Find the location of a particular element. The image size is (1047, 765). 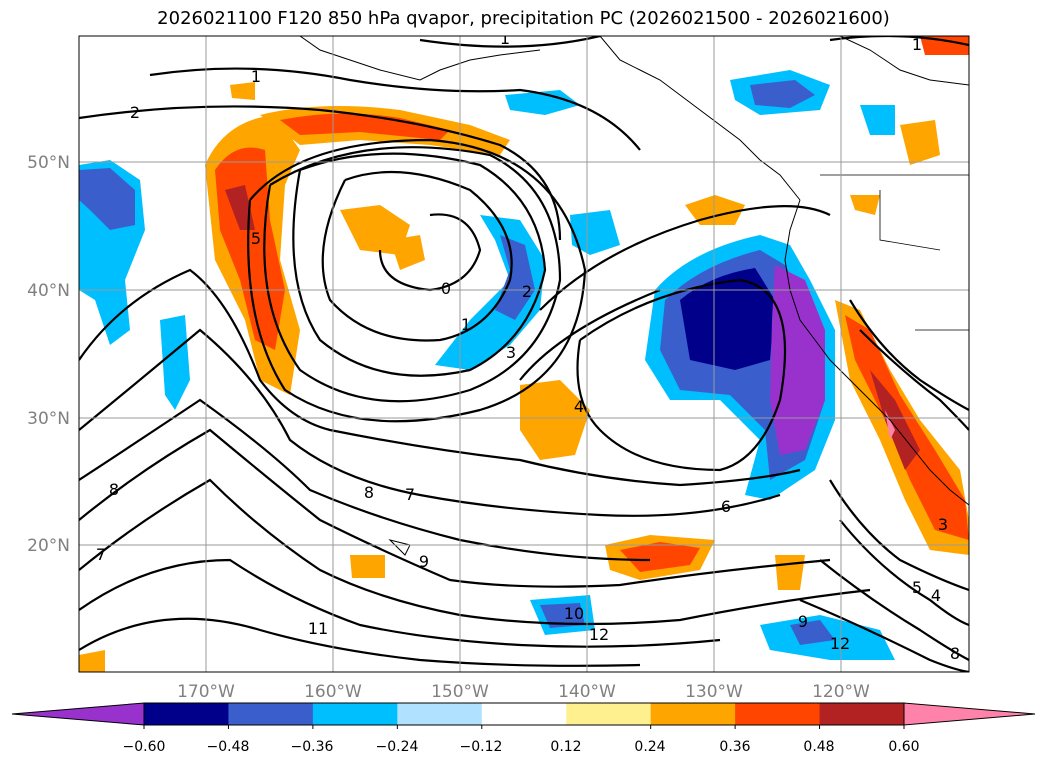

lon-tick: 170°W is located at coordinates (206, 692).